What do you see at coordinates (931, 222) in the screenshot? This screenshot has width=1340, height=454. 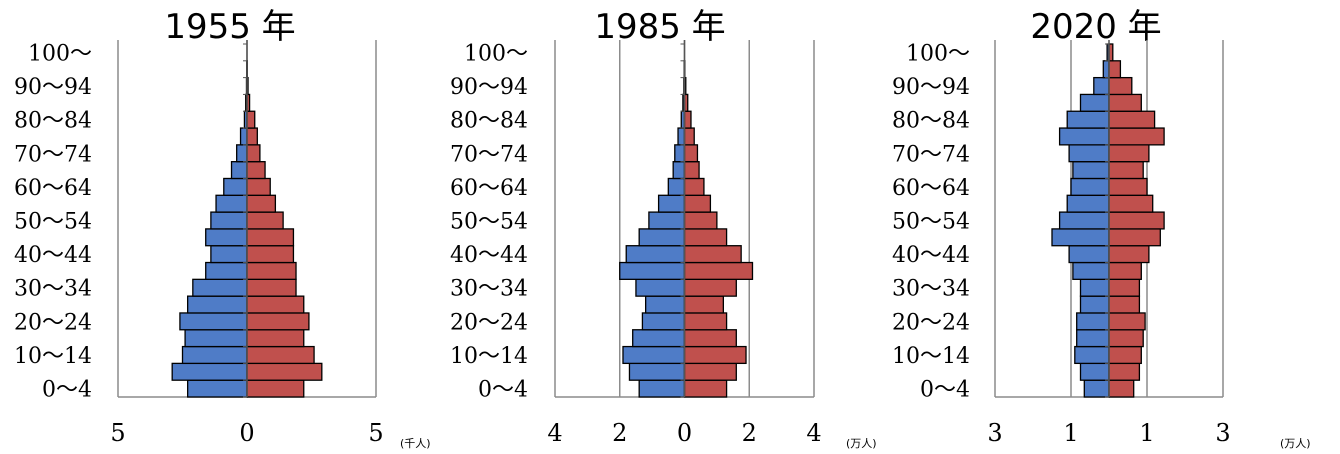 I see `age-label: 50〜54` at bounding box center [931, 222].